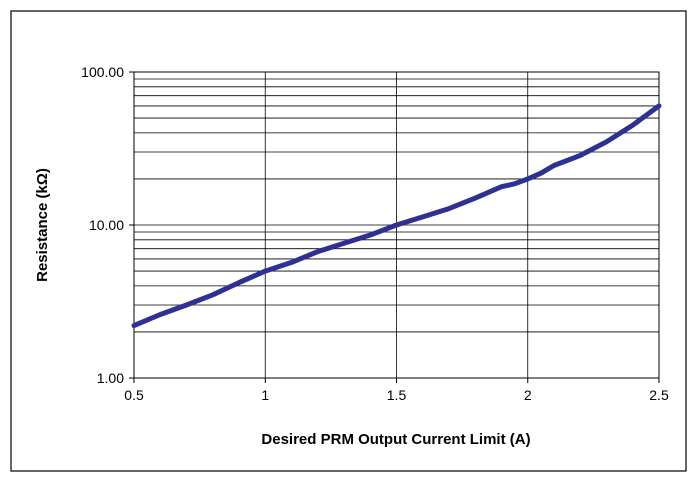  Describe the element at coordinates (397, 395) in the screenshot. I see `x-tick-label: 1.5` at that location.